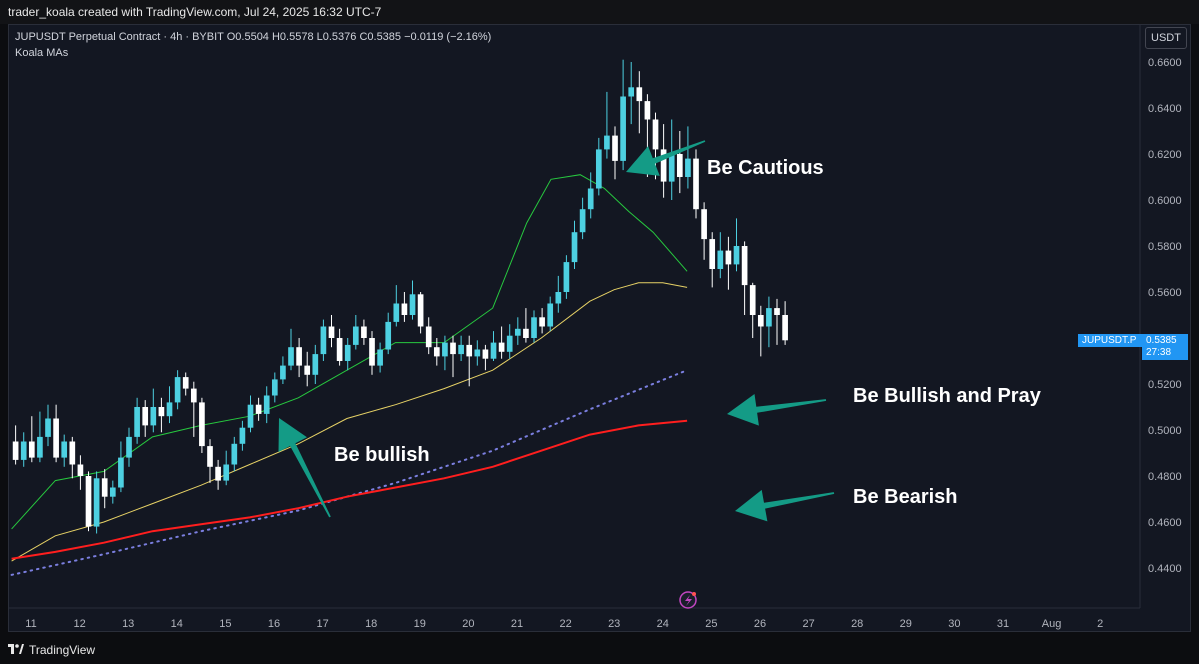  Describe the element at coordinates (954, 624) in the screenshot. I see `x-tick-label: 30` at that location.